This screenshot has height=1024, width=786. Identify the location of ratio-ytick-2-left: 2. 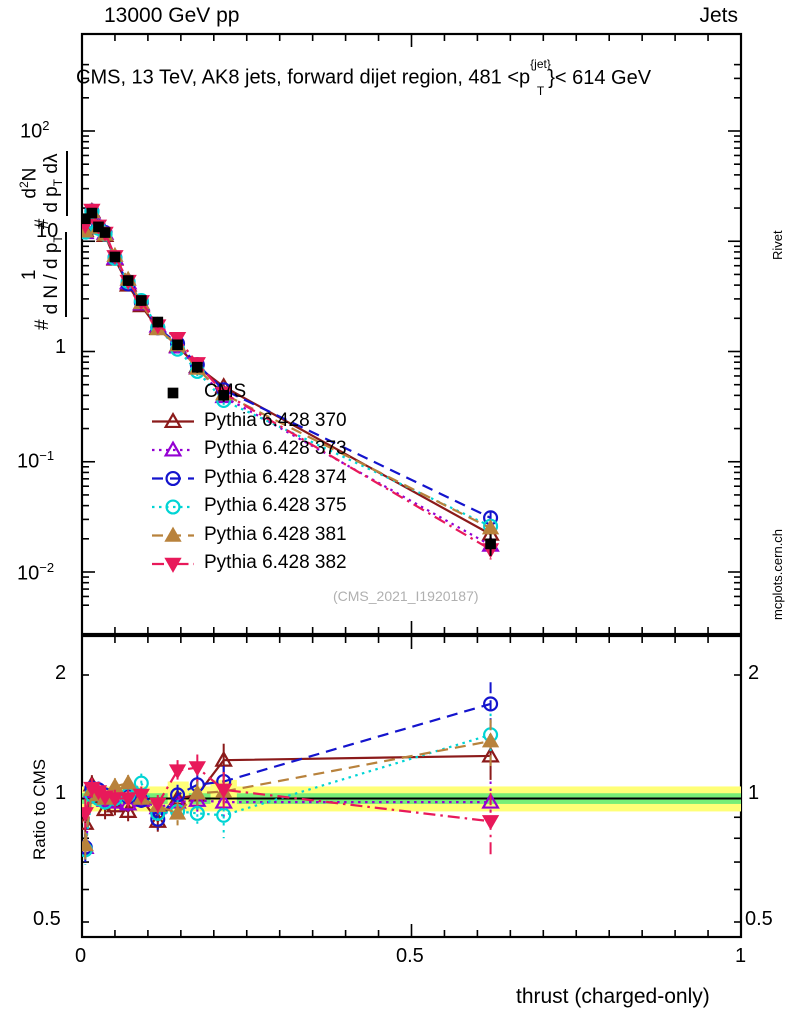
(61, 673).